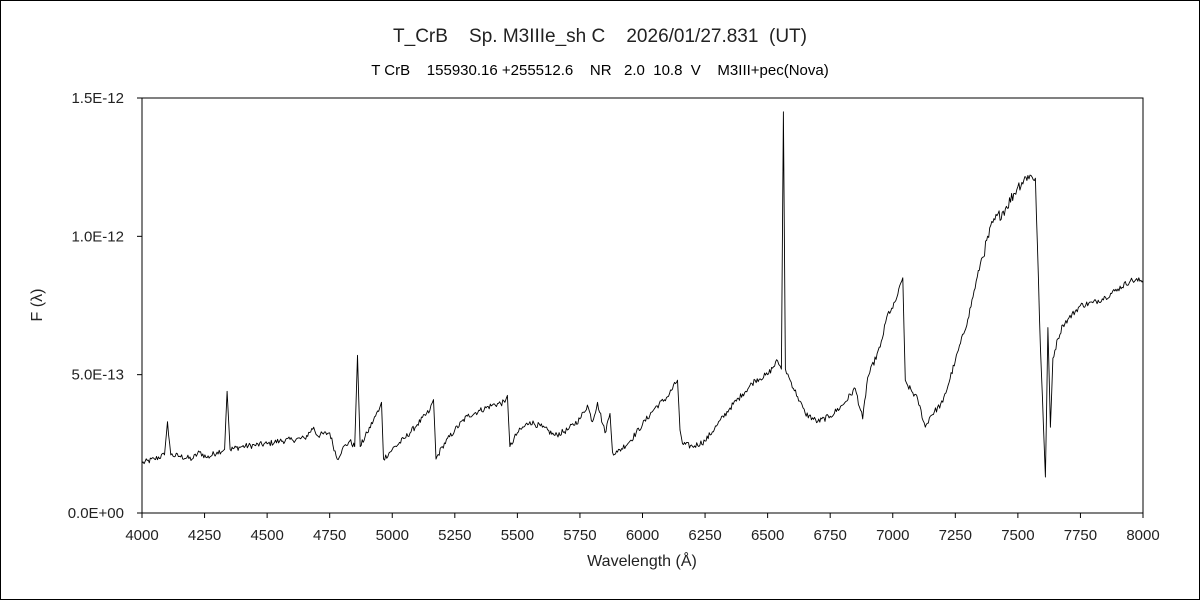  Describe the element at coordinates (767, 535) in the screenshot. I see `x-tick-label: 6500` at that location.